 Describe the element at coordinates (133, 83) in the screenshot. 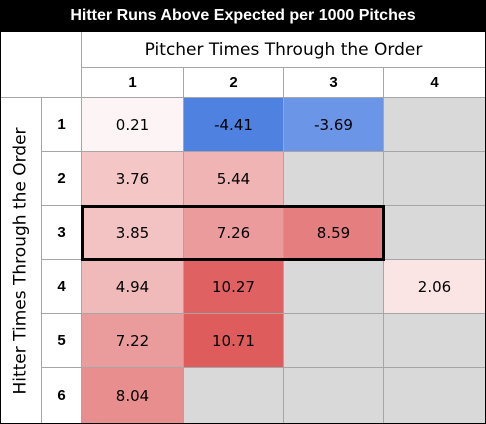

I see `column-label: 1` at that location.